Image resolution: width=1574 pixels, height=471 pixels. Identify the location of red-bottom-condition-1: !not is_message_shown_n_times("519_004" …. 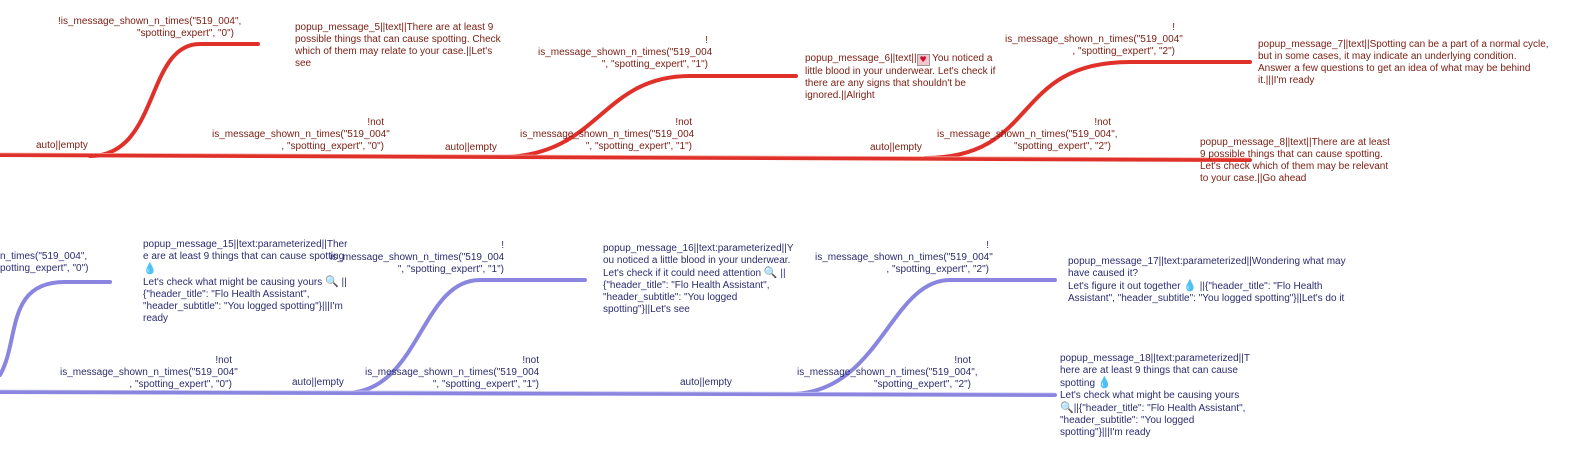
(301, 134).